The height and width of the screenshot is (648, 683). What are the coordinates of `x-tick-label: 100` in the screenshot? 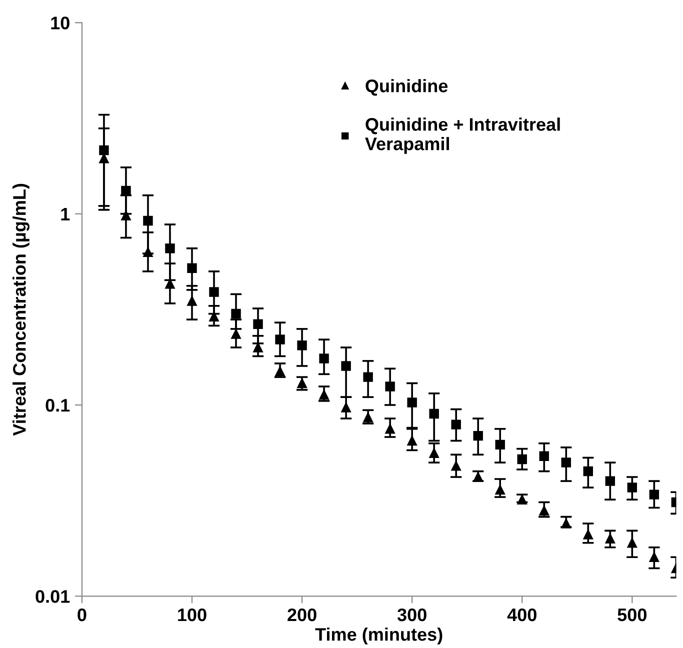 It's located at (192, 615).